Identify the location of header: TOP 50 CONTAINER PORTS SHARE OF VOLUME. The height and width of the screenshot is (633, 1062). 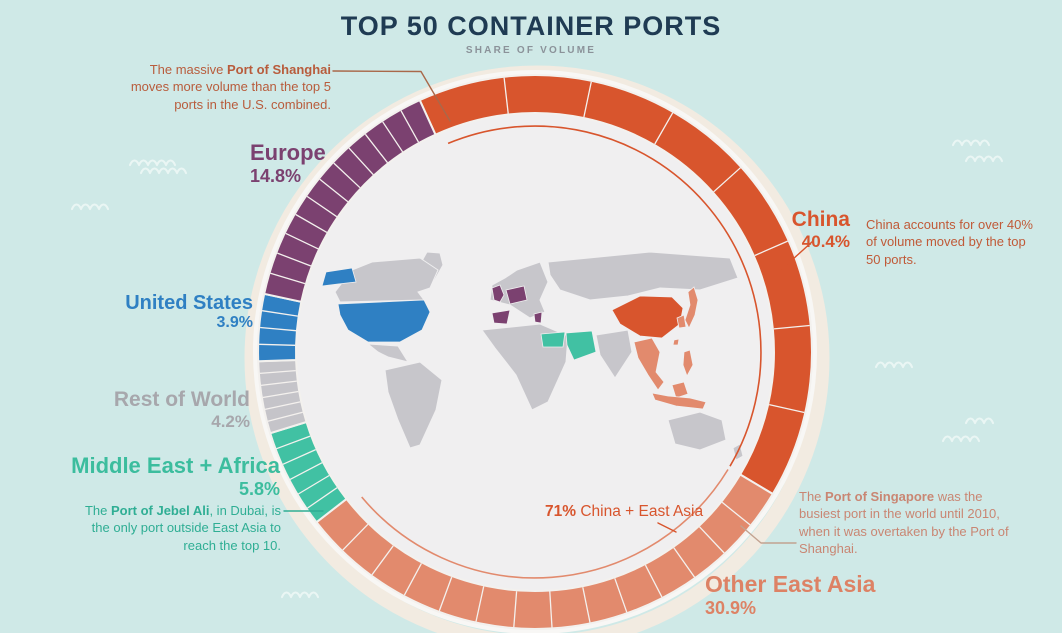
(531, 33).